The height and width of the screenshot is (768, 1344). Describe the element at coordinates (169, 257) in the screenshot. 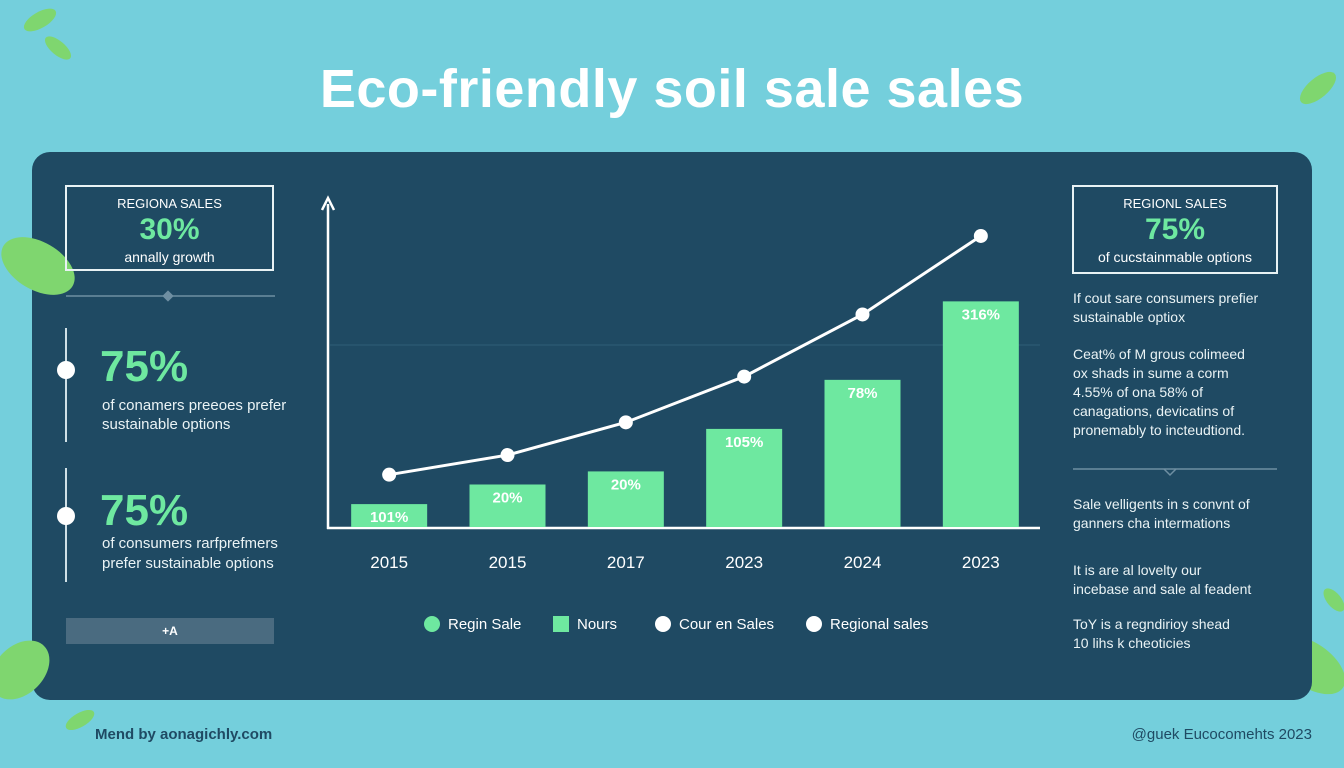

I see `box-caption: annally growth` at that location.